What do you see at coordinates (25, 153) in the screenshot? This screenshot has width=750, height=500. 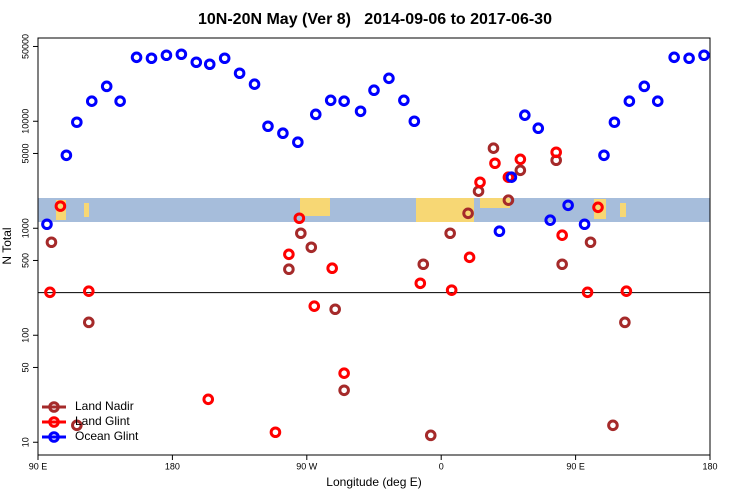 I see `y-tick-label: 5000` at bounding box center [25, 153].